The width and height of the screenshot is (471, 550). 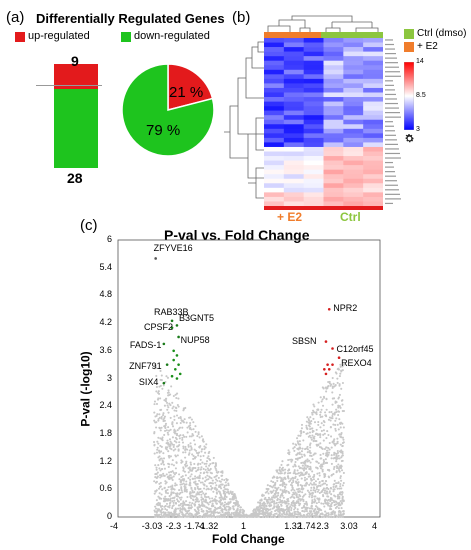 What do you see at coordinates (409, 138) in the screenshot?
I see `gear-icon` at bounding box center [409, 138].